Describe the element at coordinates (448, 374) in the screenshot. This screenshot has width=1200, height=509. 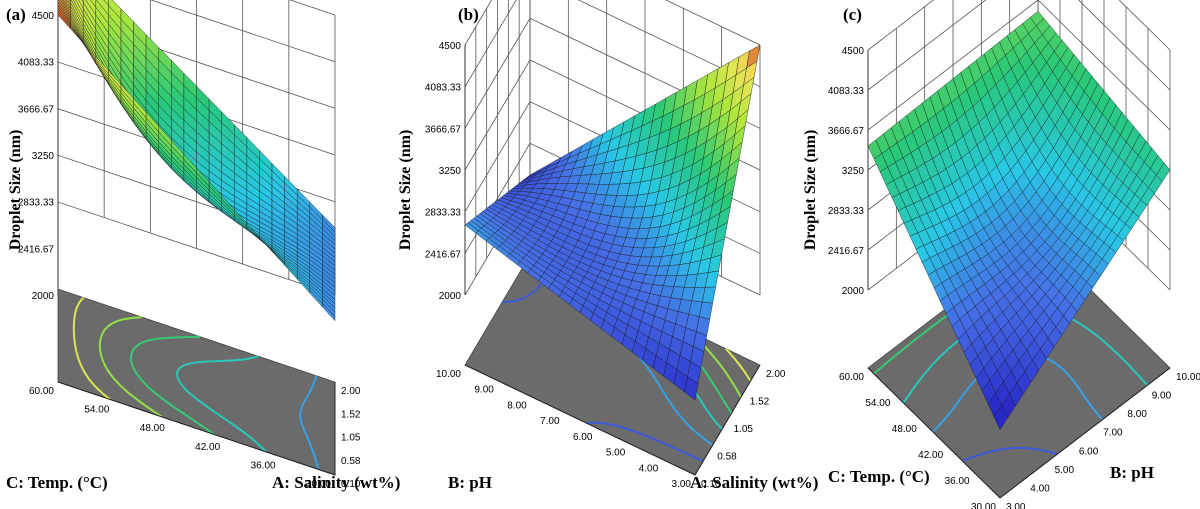
I see `y-tick-label: 10.00` at that location.